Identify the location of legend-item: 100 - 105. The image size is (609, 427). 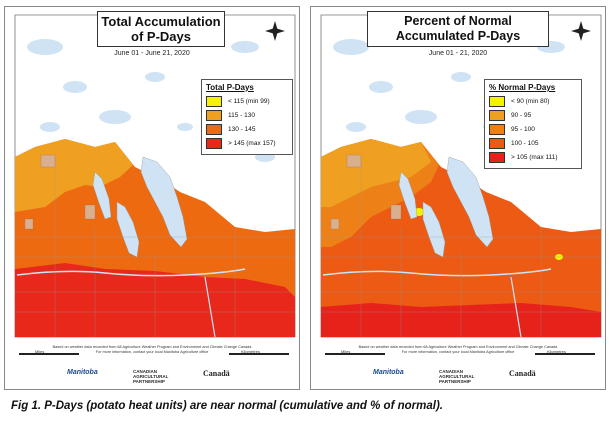
(533, 143).